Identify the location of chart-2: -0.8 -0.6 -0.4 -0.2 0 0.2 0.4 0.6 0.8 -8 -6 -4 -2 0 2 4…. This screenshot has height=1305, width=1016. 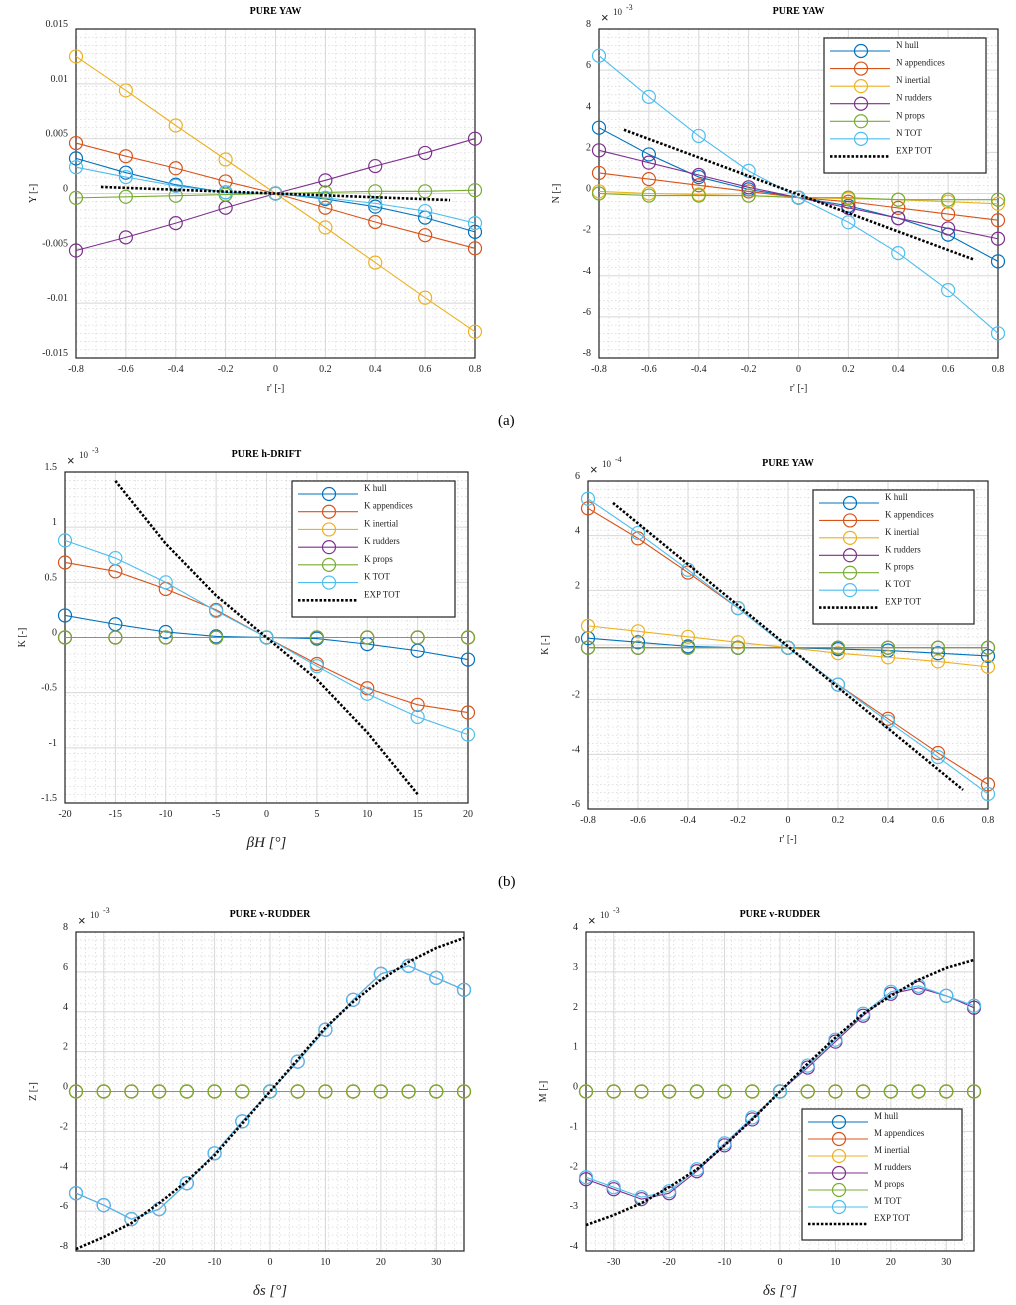
(778, 198).